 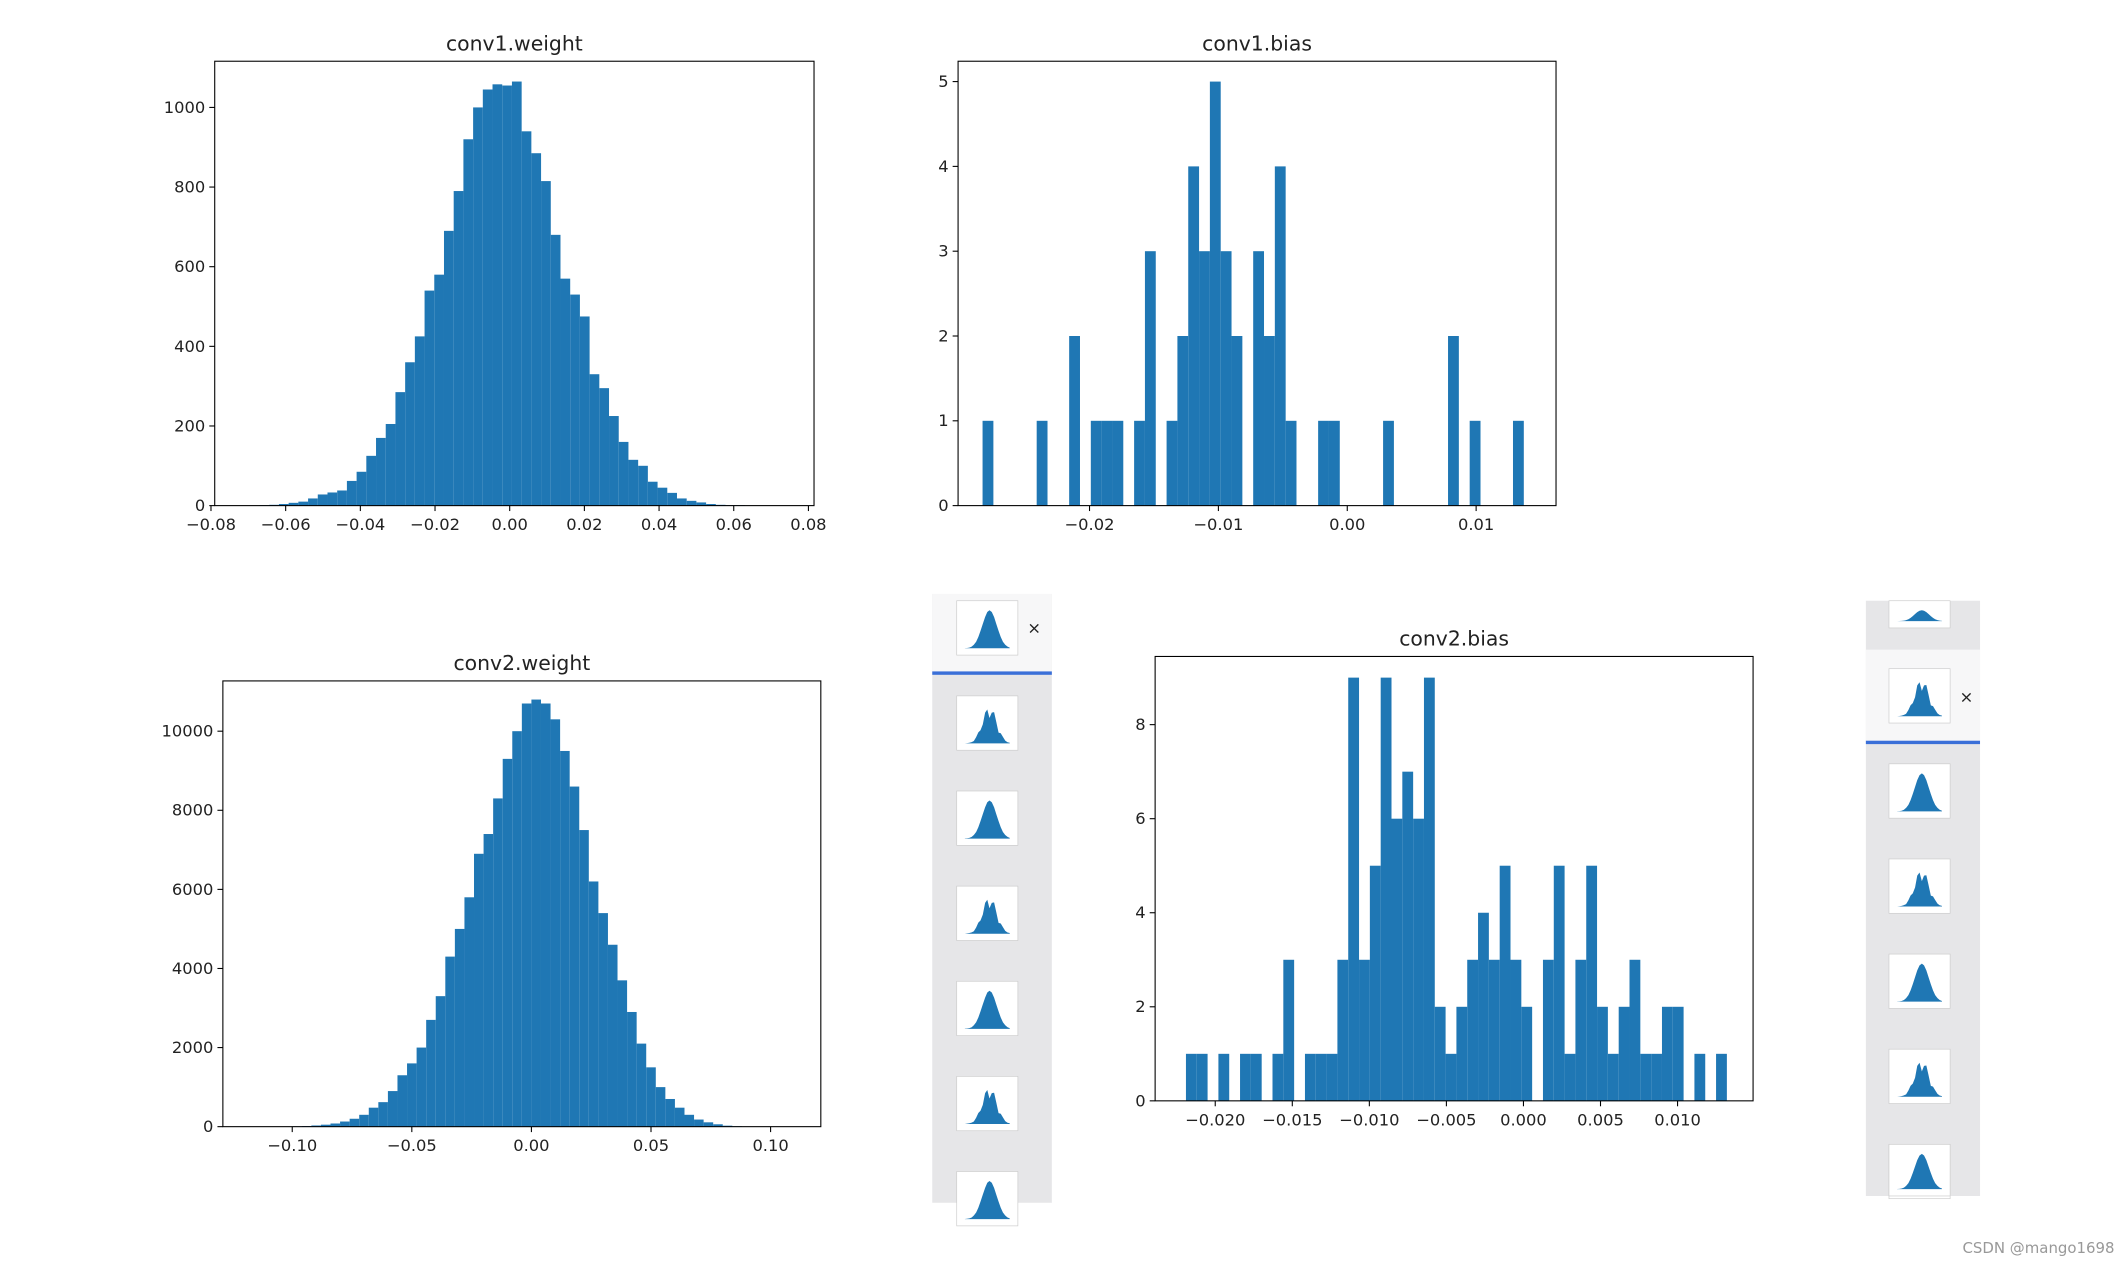 I want to click on y-tick-label: 6000, so click(x=192, y=889).